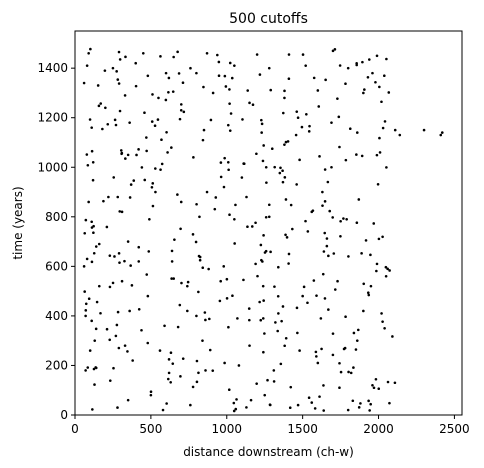 Image resolution: width=484 pixels, height=468 pixels. I want to click on y-tick-label: 600, so click(56, 266).